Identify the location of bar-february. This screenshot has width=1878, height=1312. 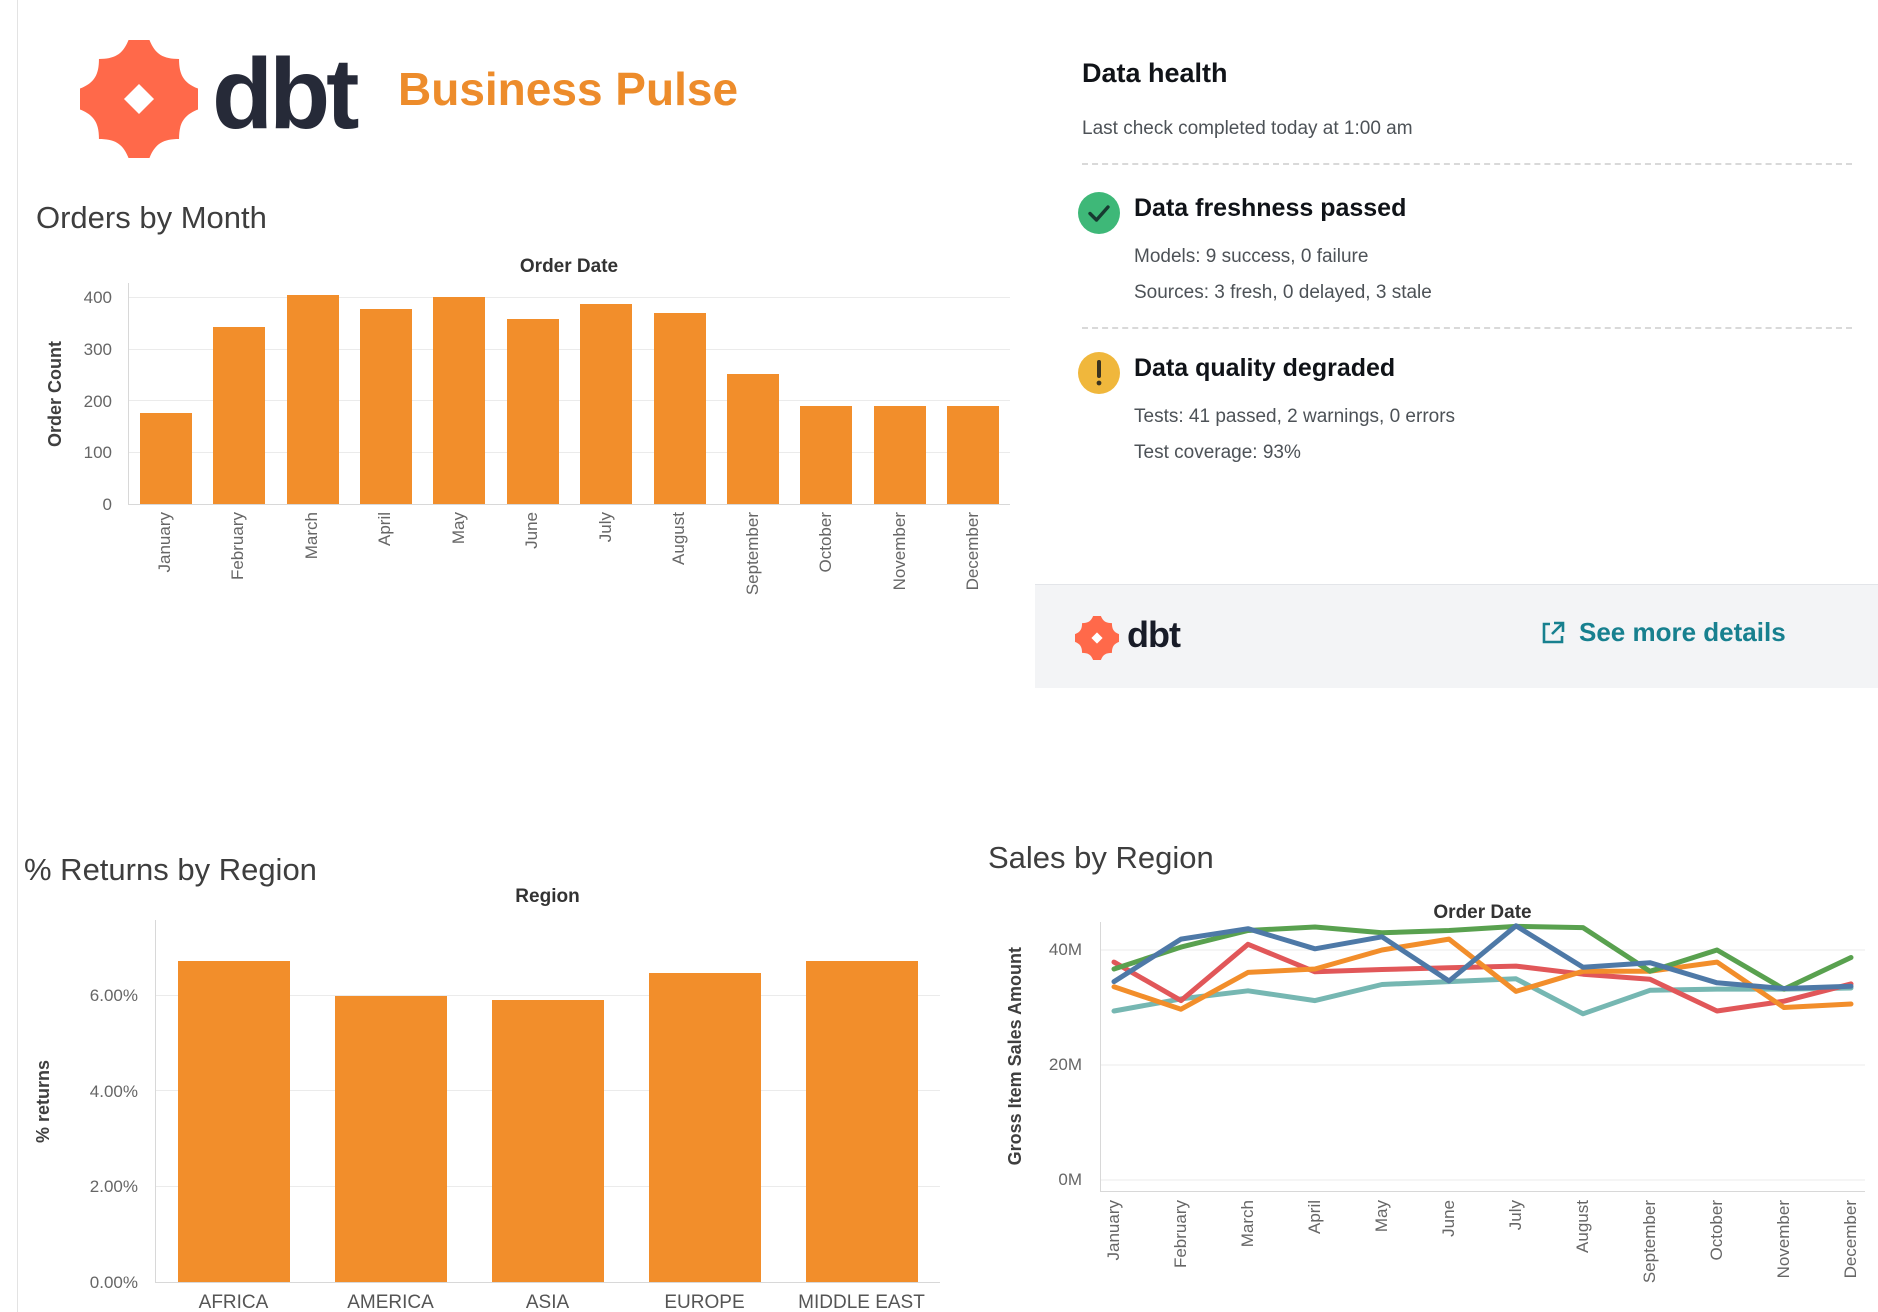
(239, 415).